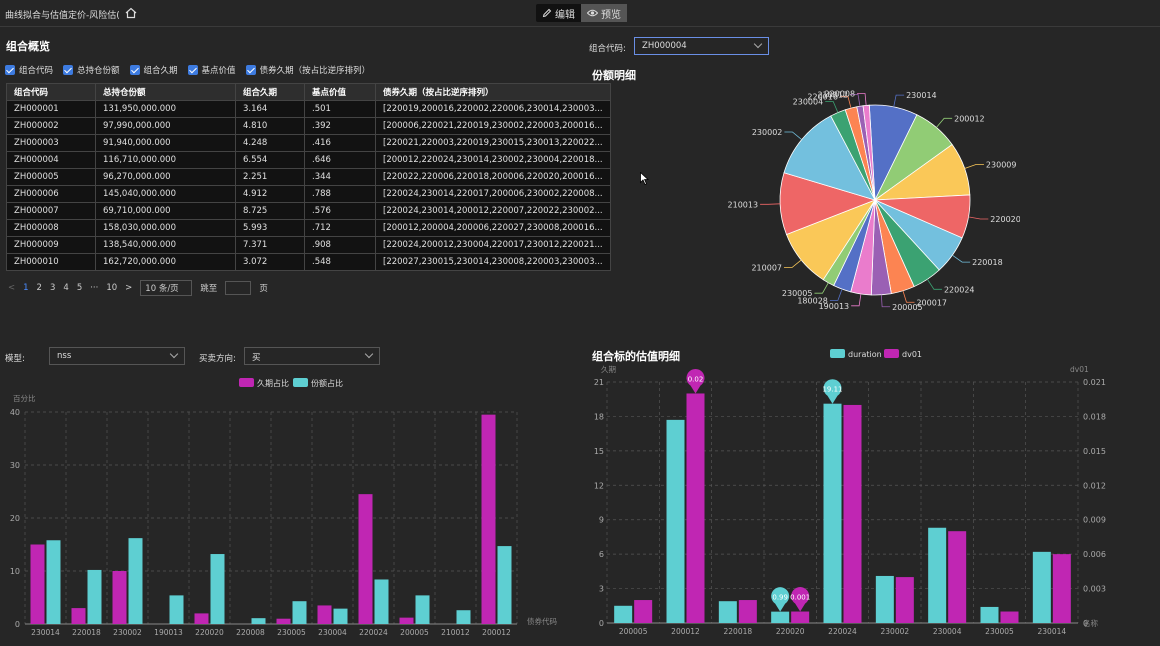  What do you see at coordinates (39, 288) in the screenshot?
I see `page-number: 2` at bounding box center [39, 288].